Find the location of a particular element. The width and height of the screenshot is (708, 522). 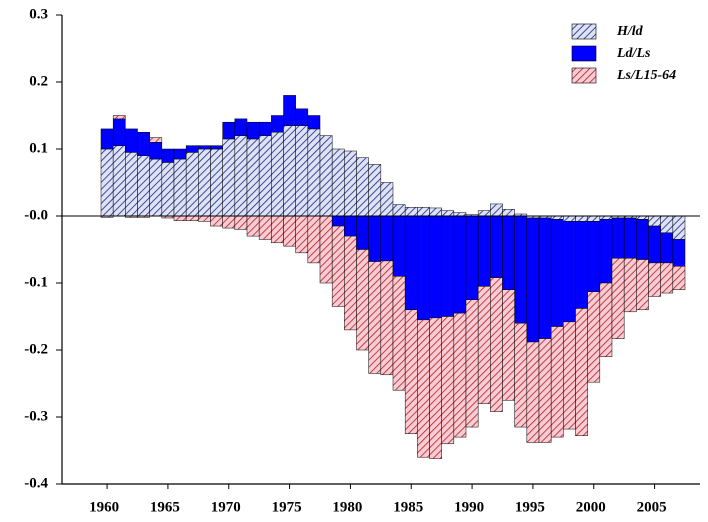

y-tick-label: 0.2 is located at coordinates (38, 81).